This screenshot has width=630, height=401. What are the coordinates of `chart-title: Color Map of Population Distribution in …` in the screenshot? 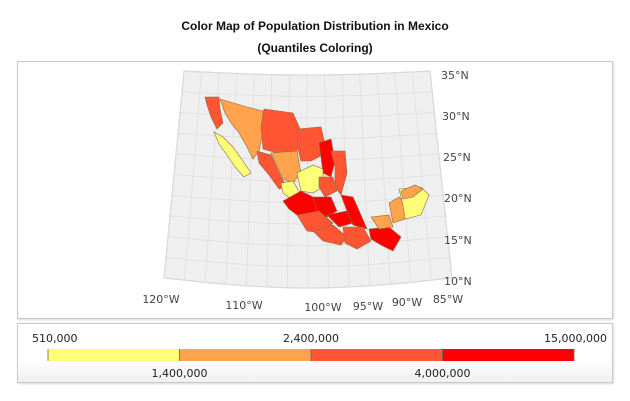 It's located at (315, 26).